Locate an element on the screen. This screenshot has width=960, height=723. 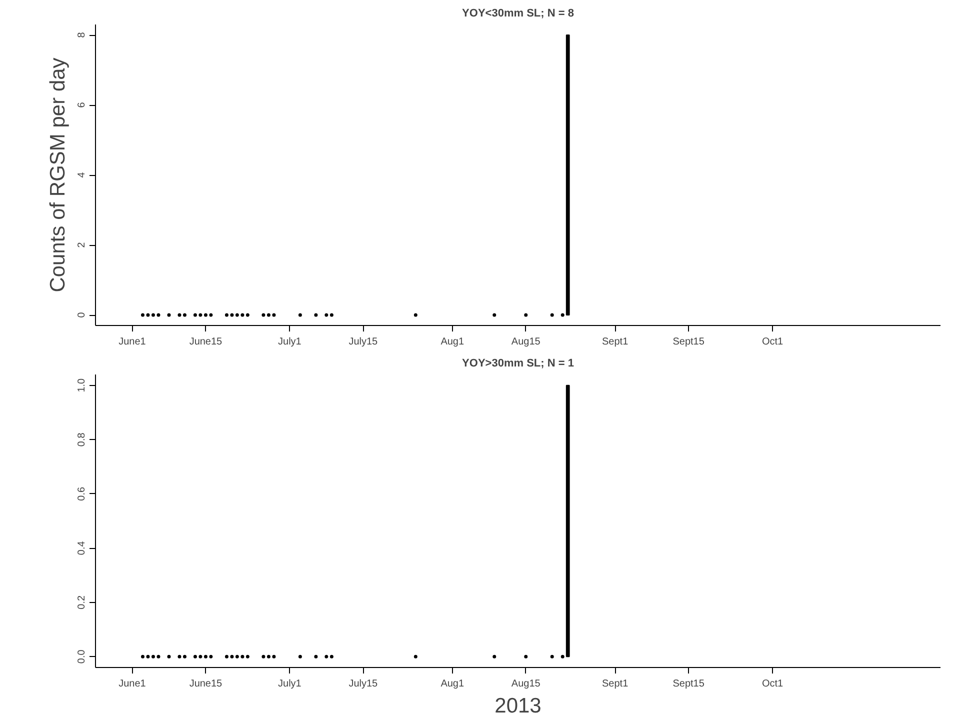
y-tick-label: 8 is located at coordinates (82, 35).